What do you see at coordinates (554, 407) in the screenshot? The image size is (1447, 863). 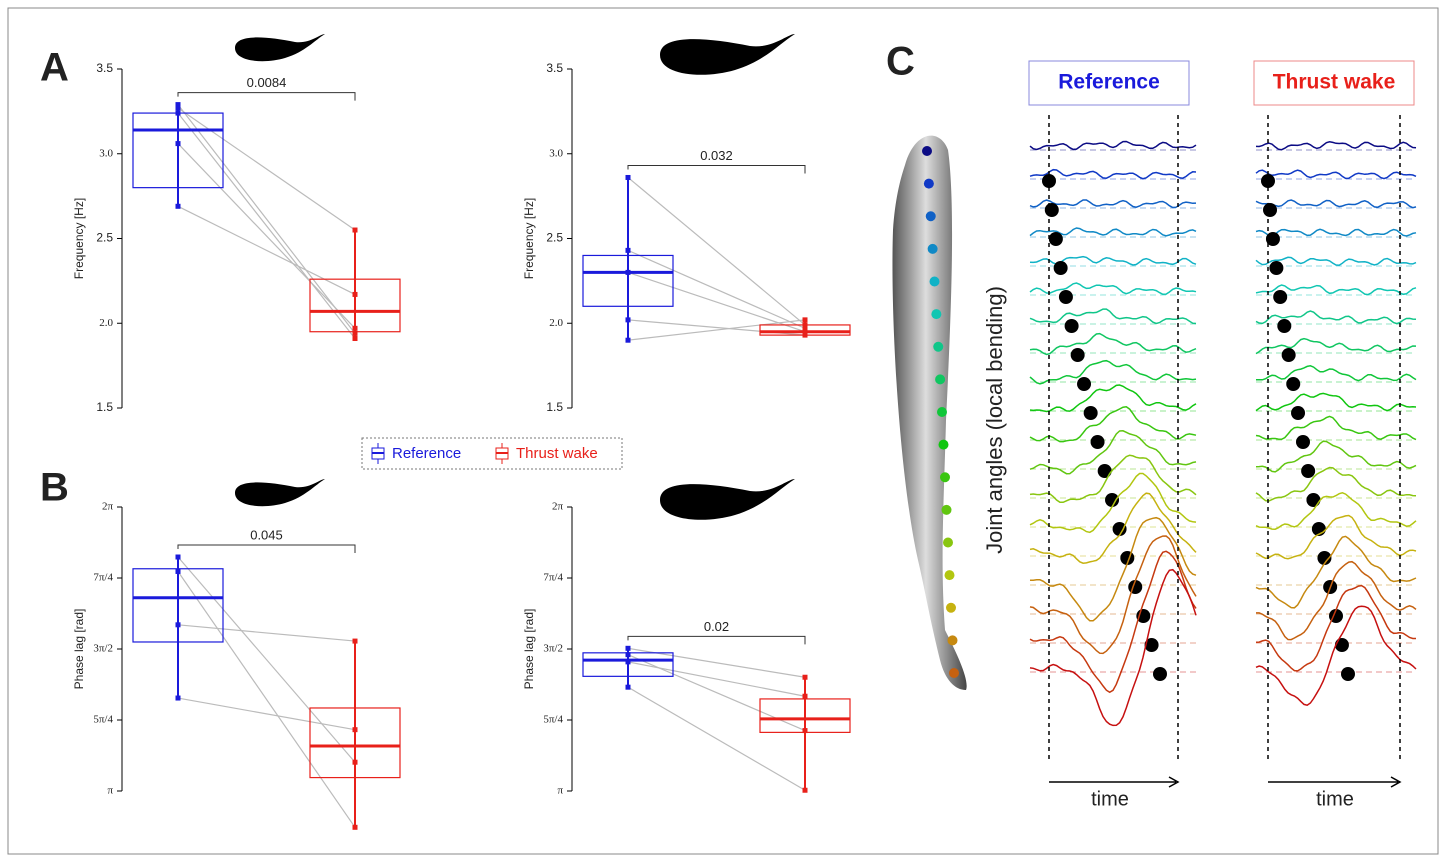 I see `y-tick-label: 1.5` at bounding box center [554, 407].